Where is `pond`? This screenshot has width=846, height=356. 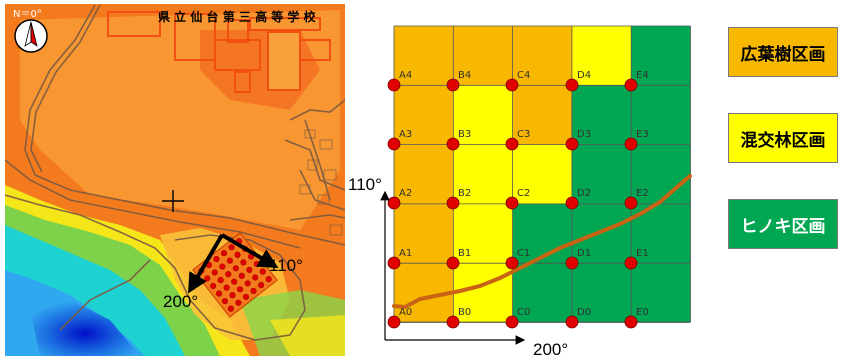 pond is located at coordinates (85, 328).